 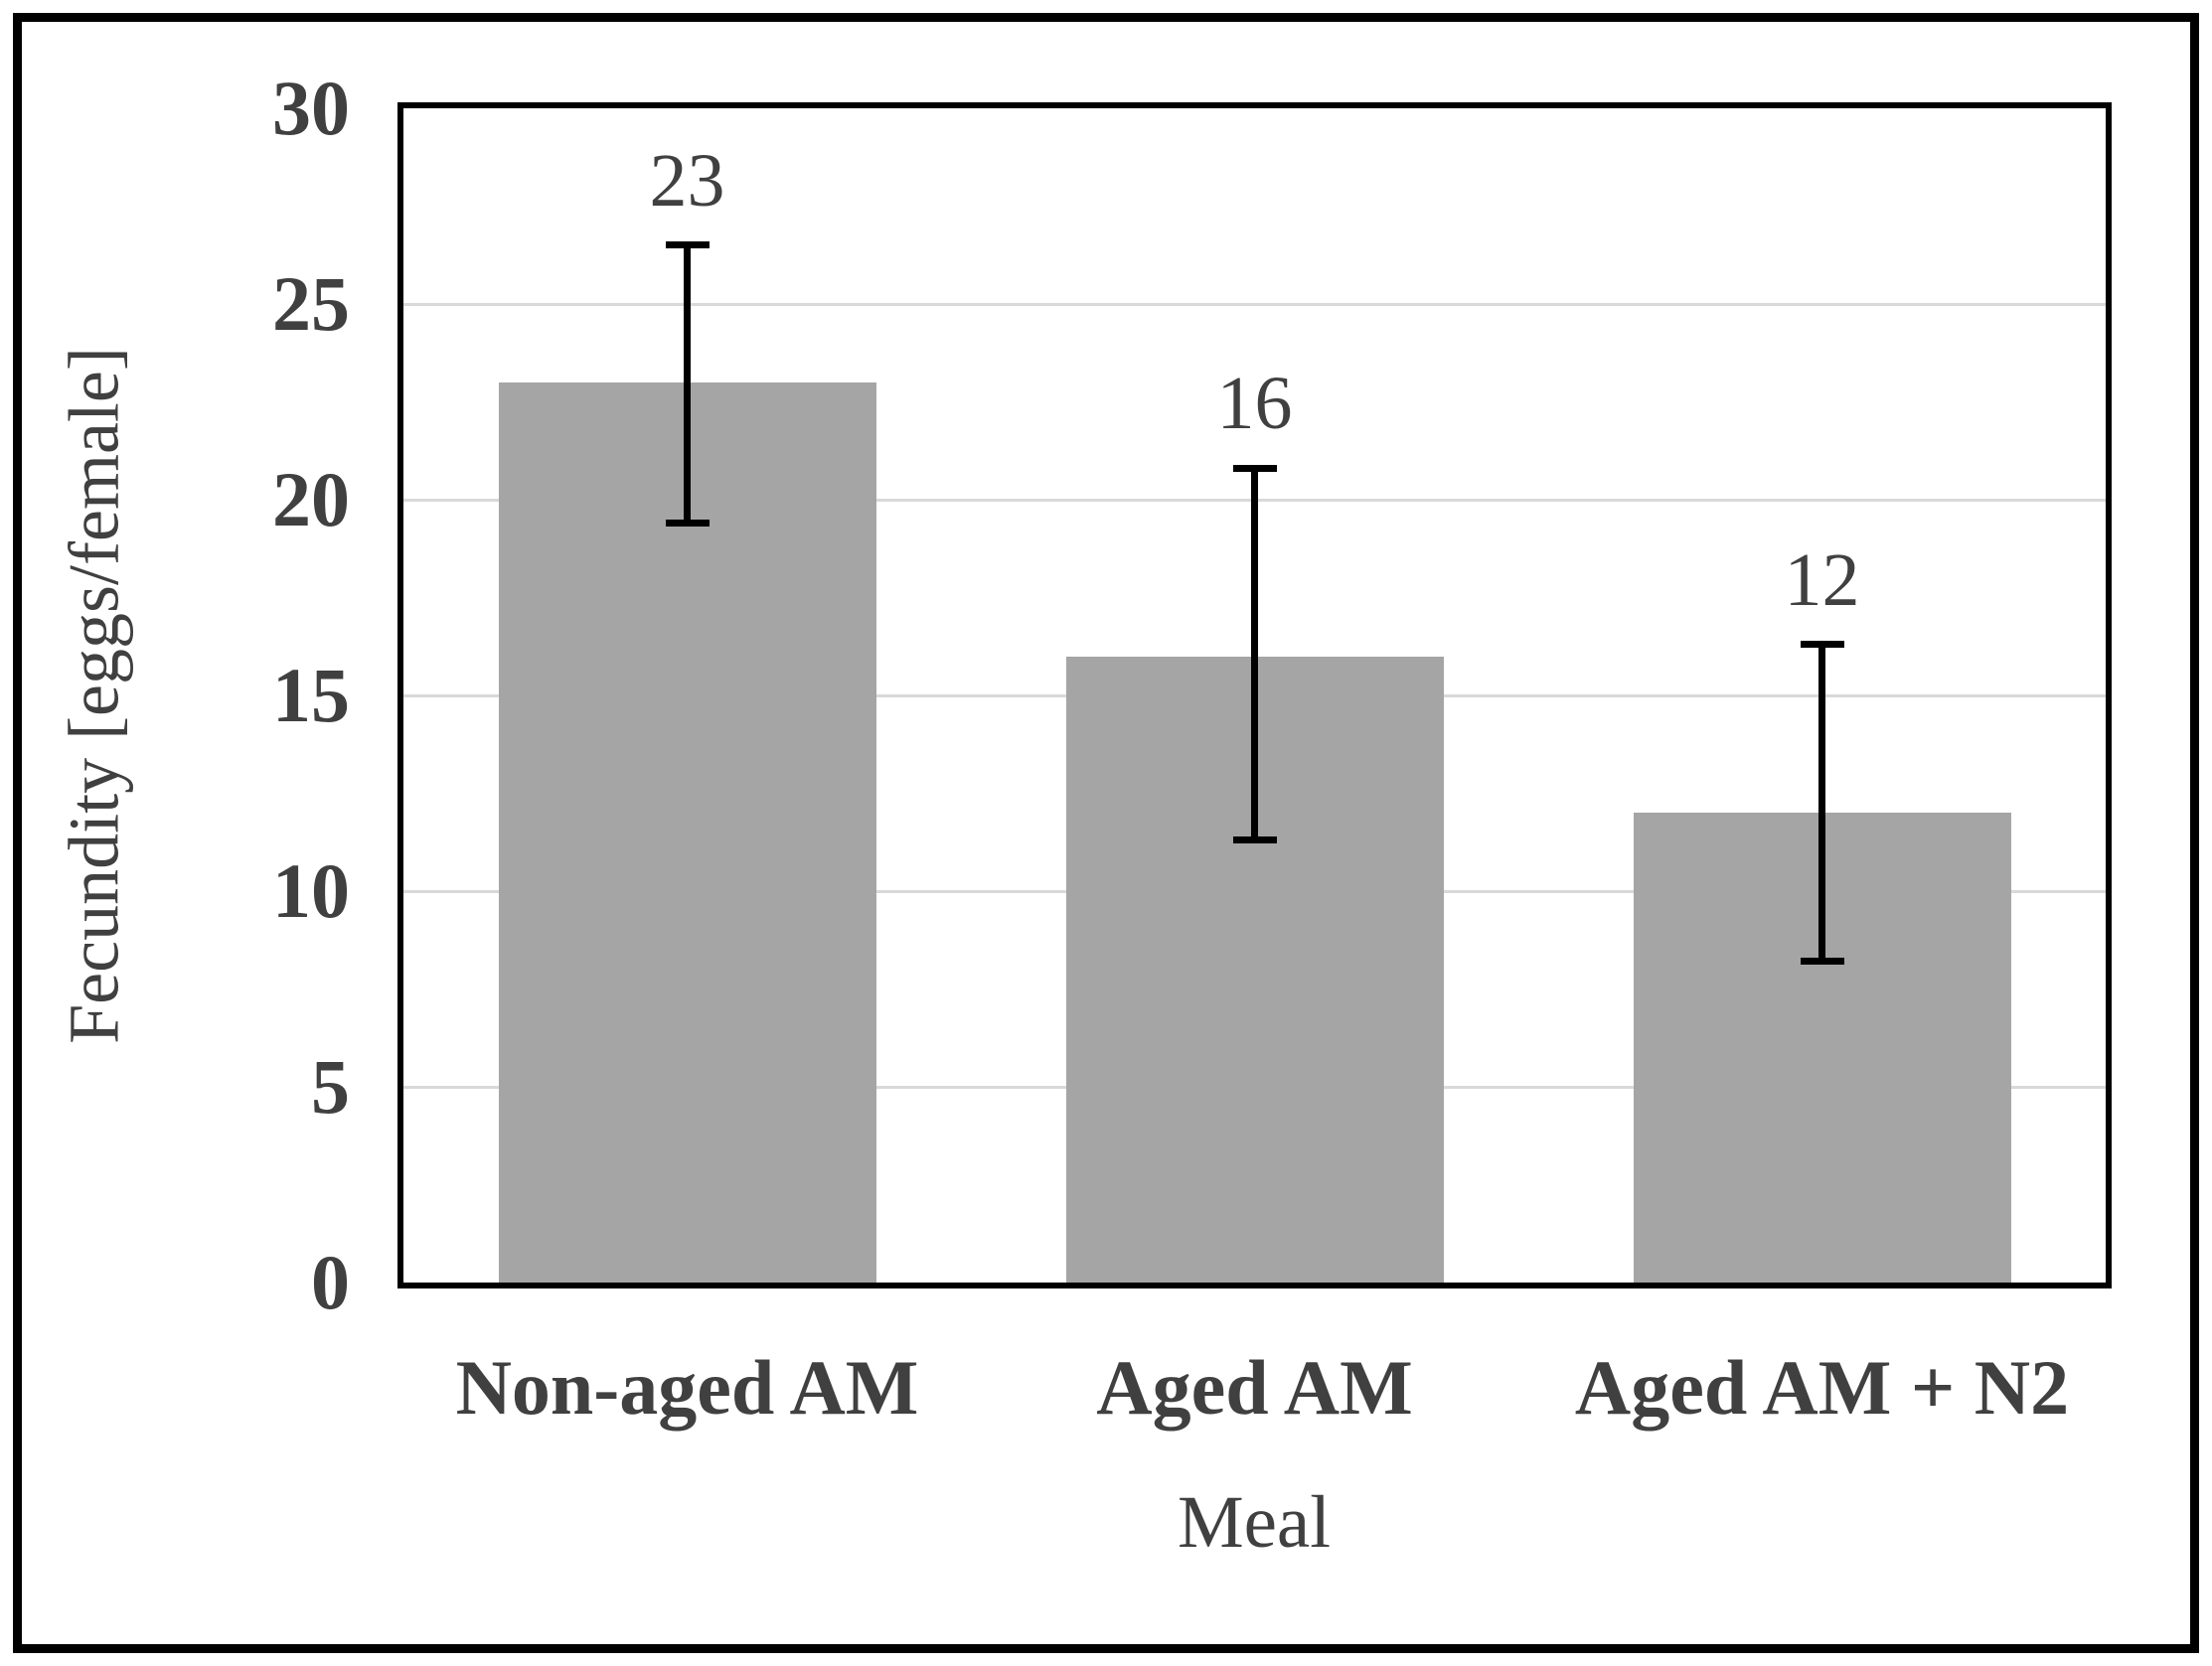 What do you see at coordinates (330, 1086) in the screenshot?
I see `y-tick-label-5: 5` at bounding box center [330, 1086].